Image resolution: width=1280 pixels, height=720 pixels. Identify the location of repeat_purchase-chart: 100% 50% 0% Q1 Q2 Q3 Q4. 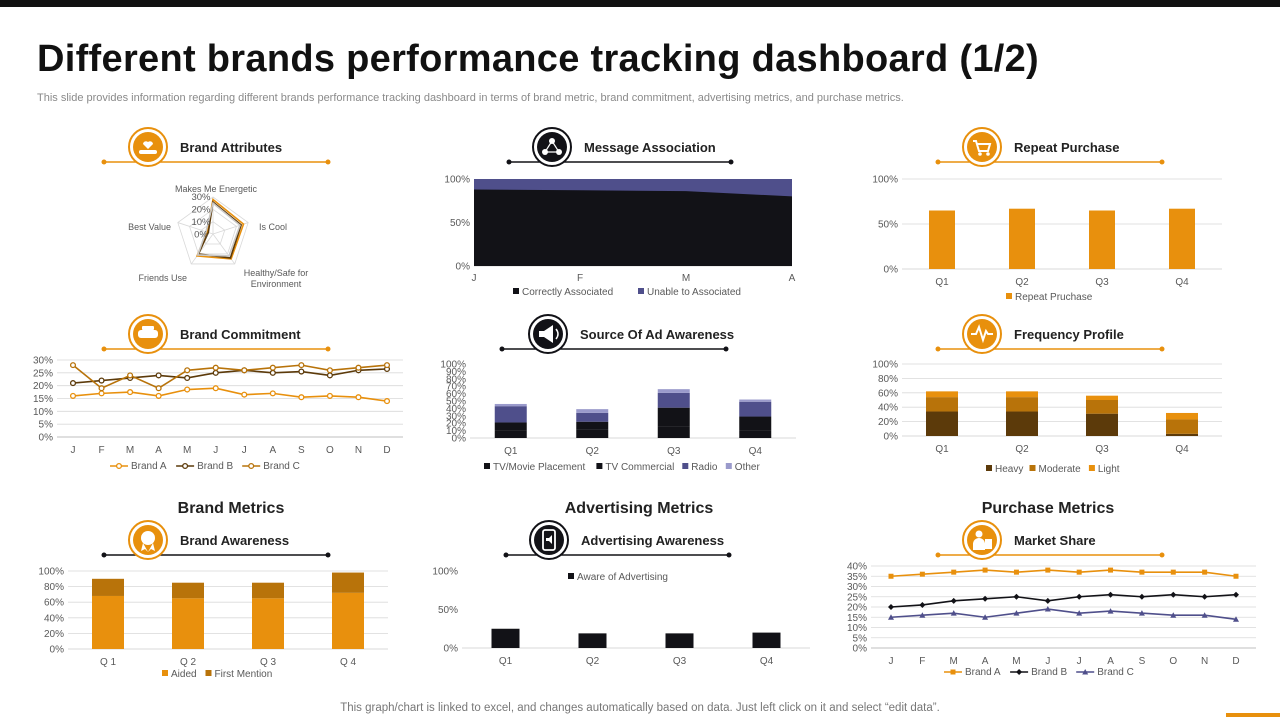
(1047, 231).